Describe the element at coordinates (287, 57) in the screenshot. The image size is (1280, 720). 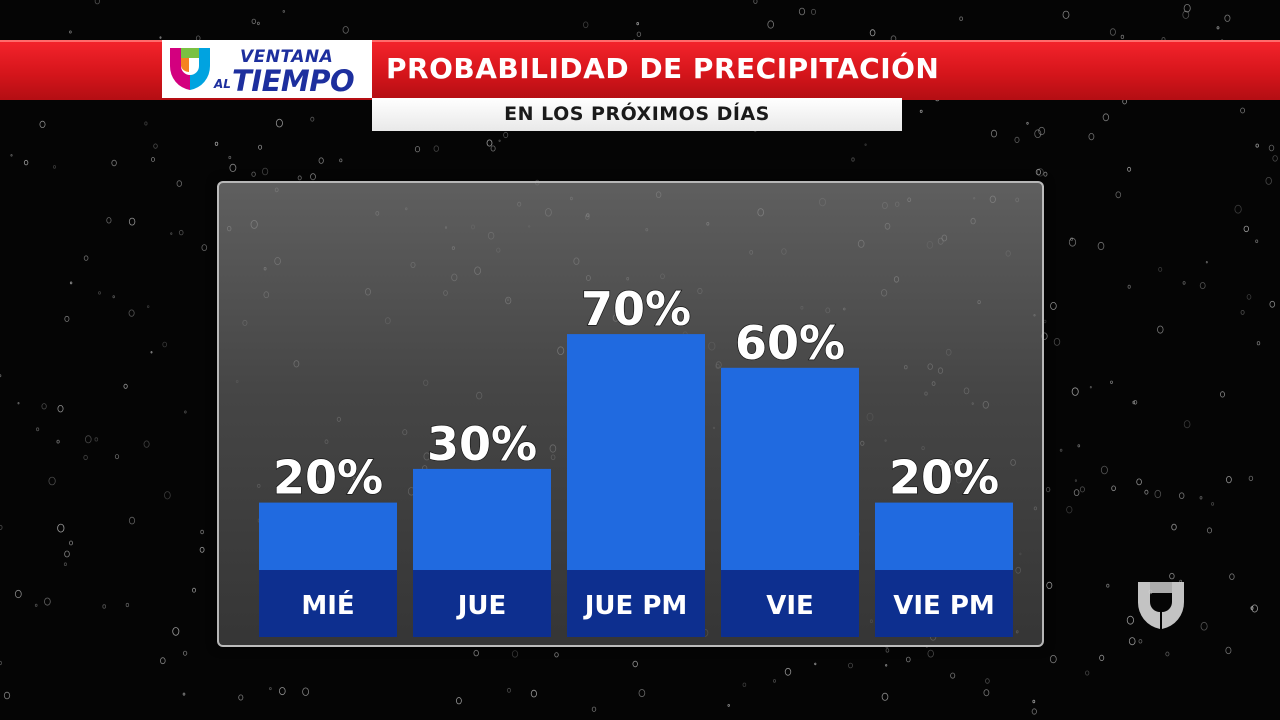
I see `logo-ventana-text: VENTANA` at that location.